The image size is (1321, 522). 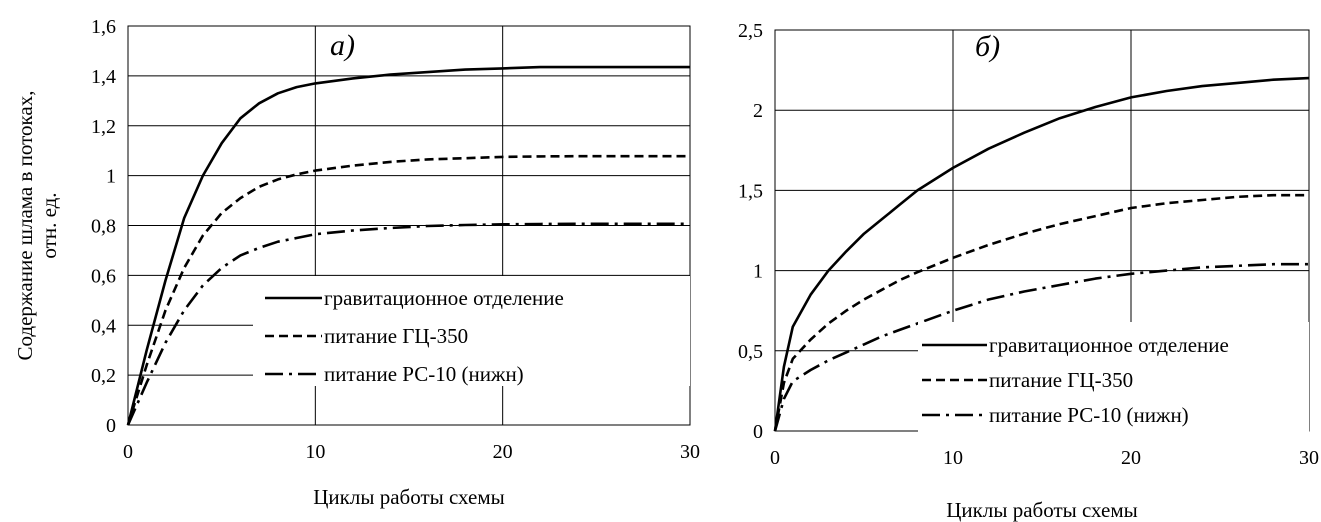 I want to click on y-tick-label: 0,5, so click(x=750, y=352).